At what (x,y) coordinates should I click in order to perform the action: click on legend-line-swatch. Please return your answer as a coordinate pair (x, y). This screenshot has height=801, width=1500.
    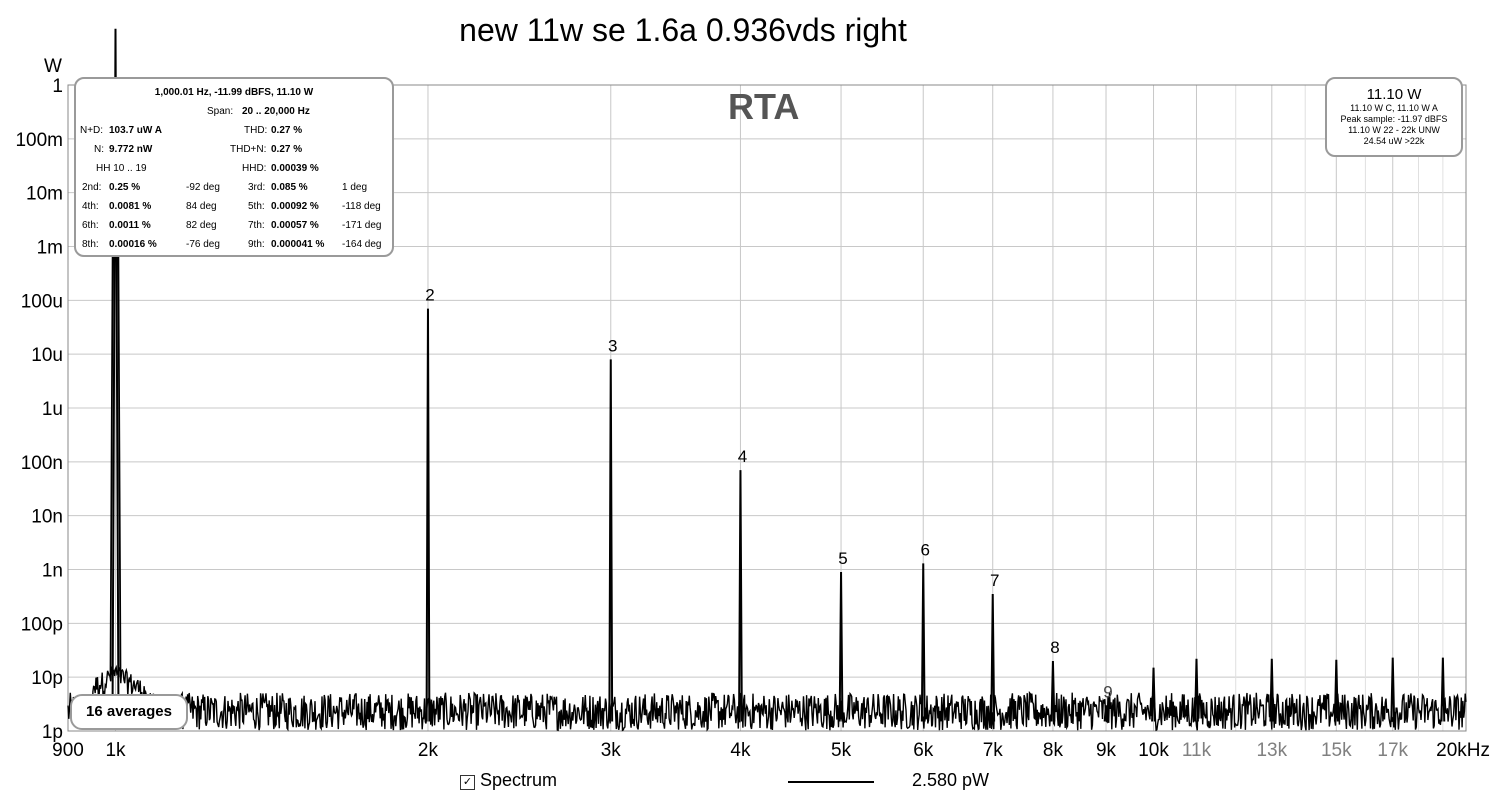
    Looking at the image, I should click on (831, 782).